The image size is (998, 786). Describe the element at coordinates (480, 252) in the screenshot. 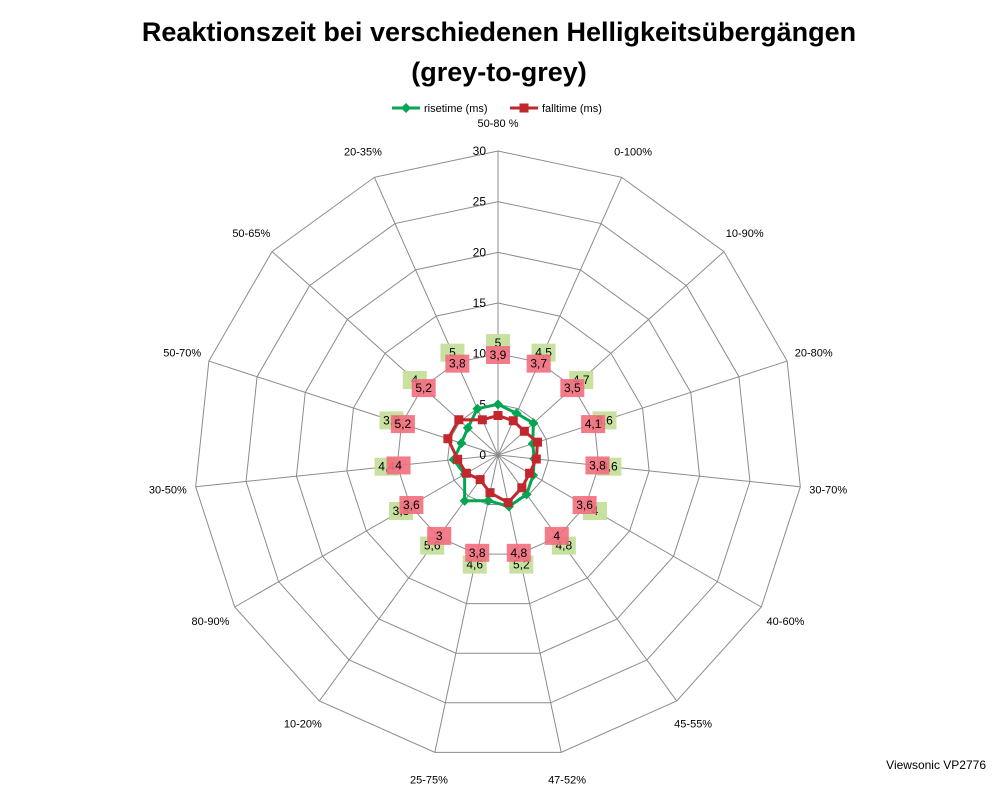

I see `r-axis-tick-label: 20` at that location.